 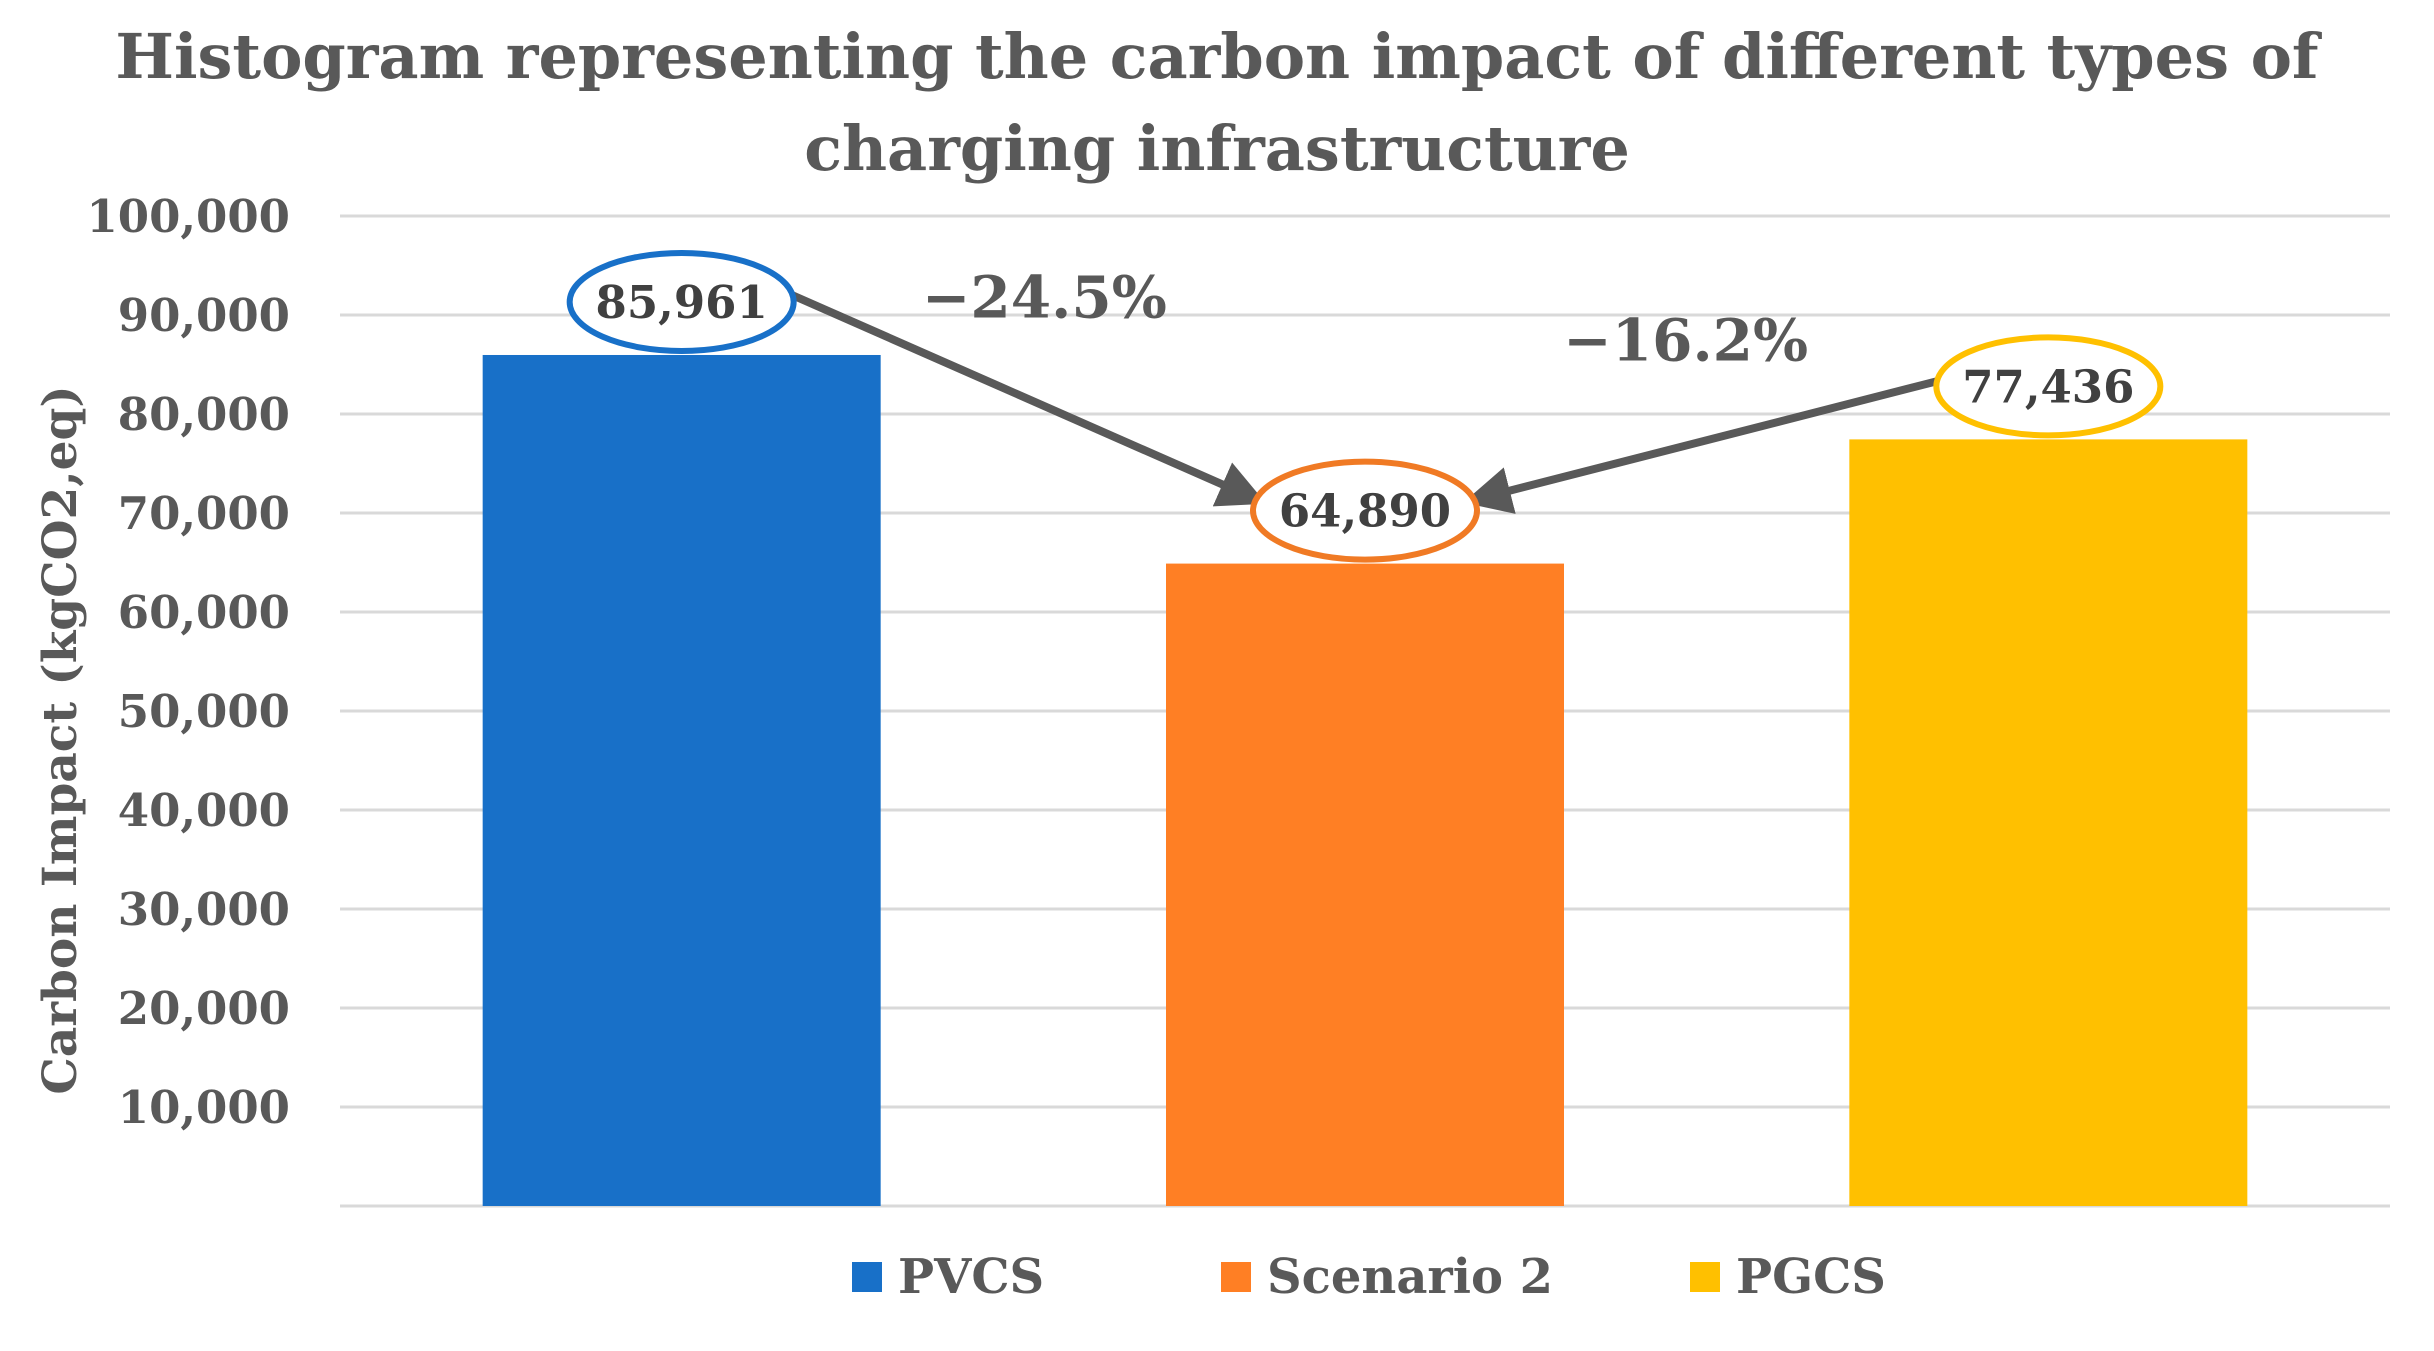 I want to click on y-tick-label: 100,000, so click(x=188, y=216).